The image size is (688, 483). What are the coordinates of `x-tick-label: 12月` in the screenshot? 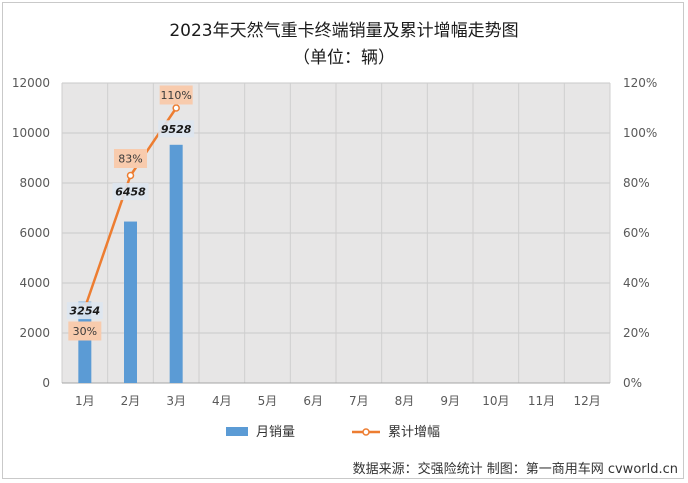 It's located at (587, 401).